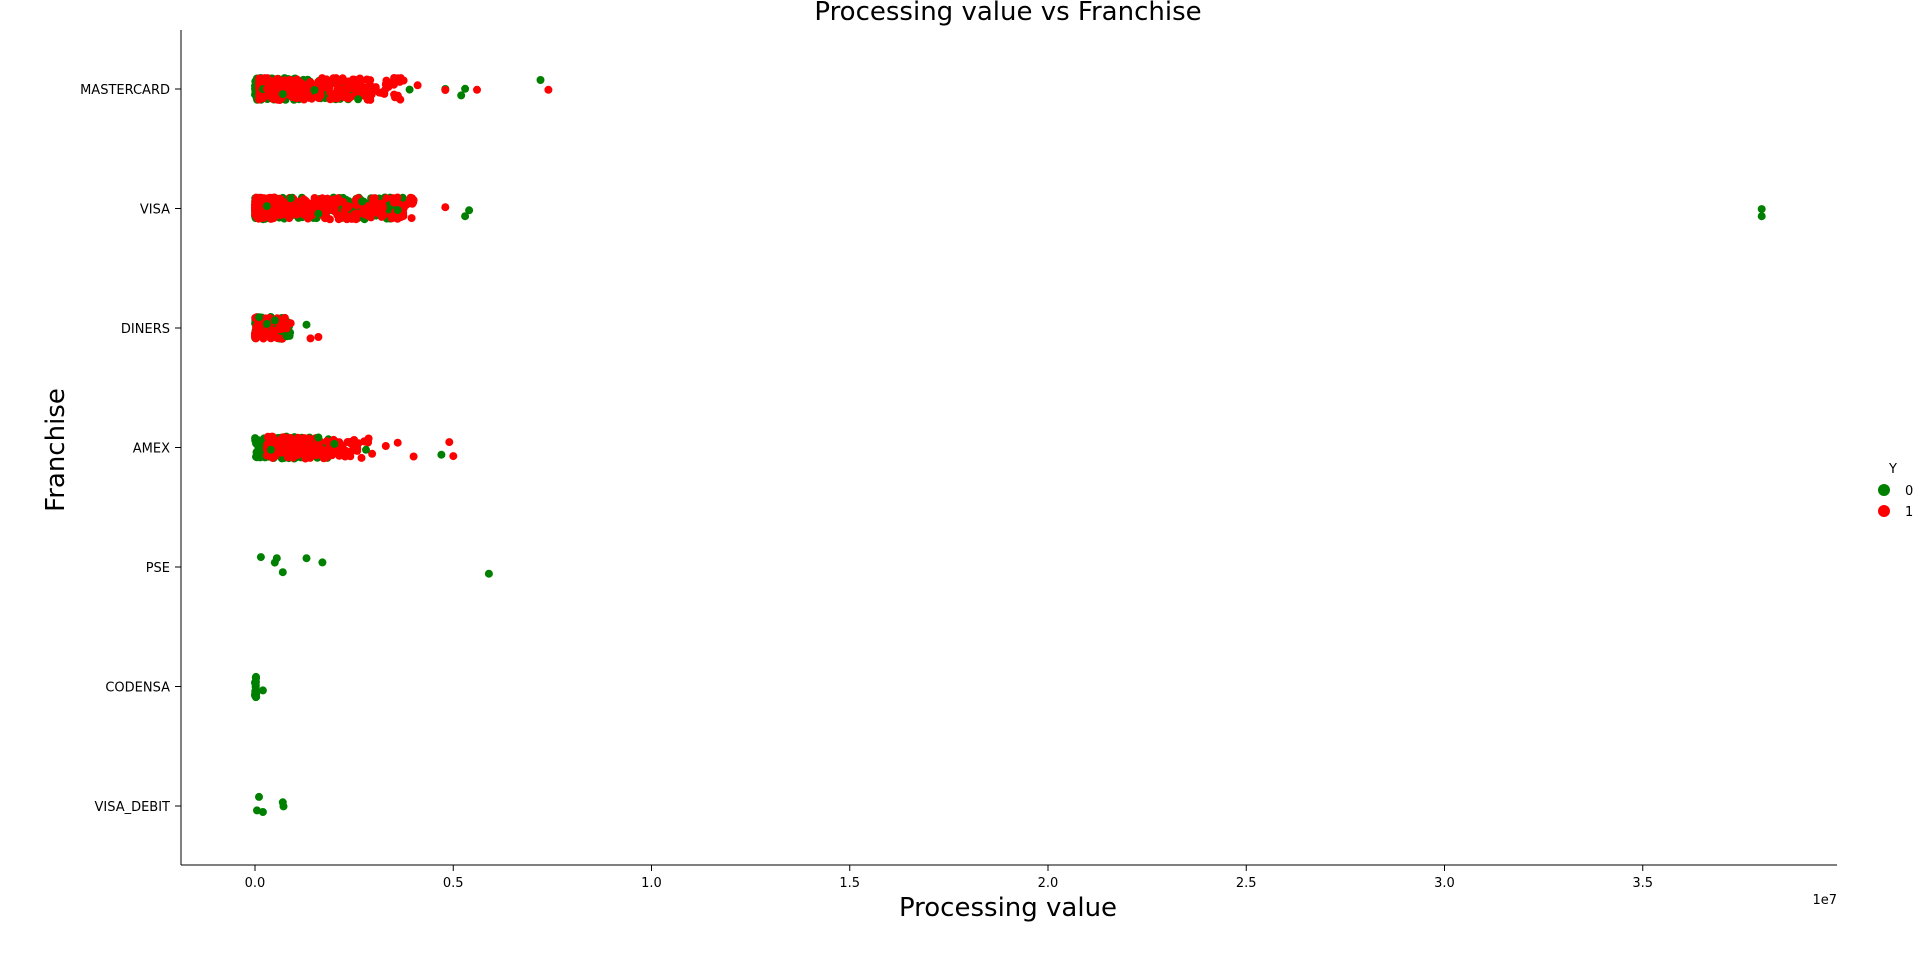  I want to click on legend-label-0: 0, so click(1909, 491).